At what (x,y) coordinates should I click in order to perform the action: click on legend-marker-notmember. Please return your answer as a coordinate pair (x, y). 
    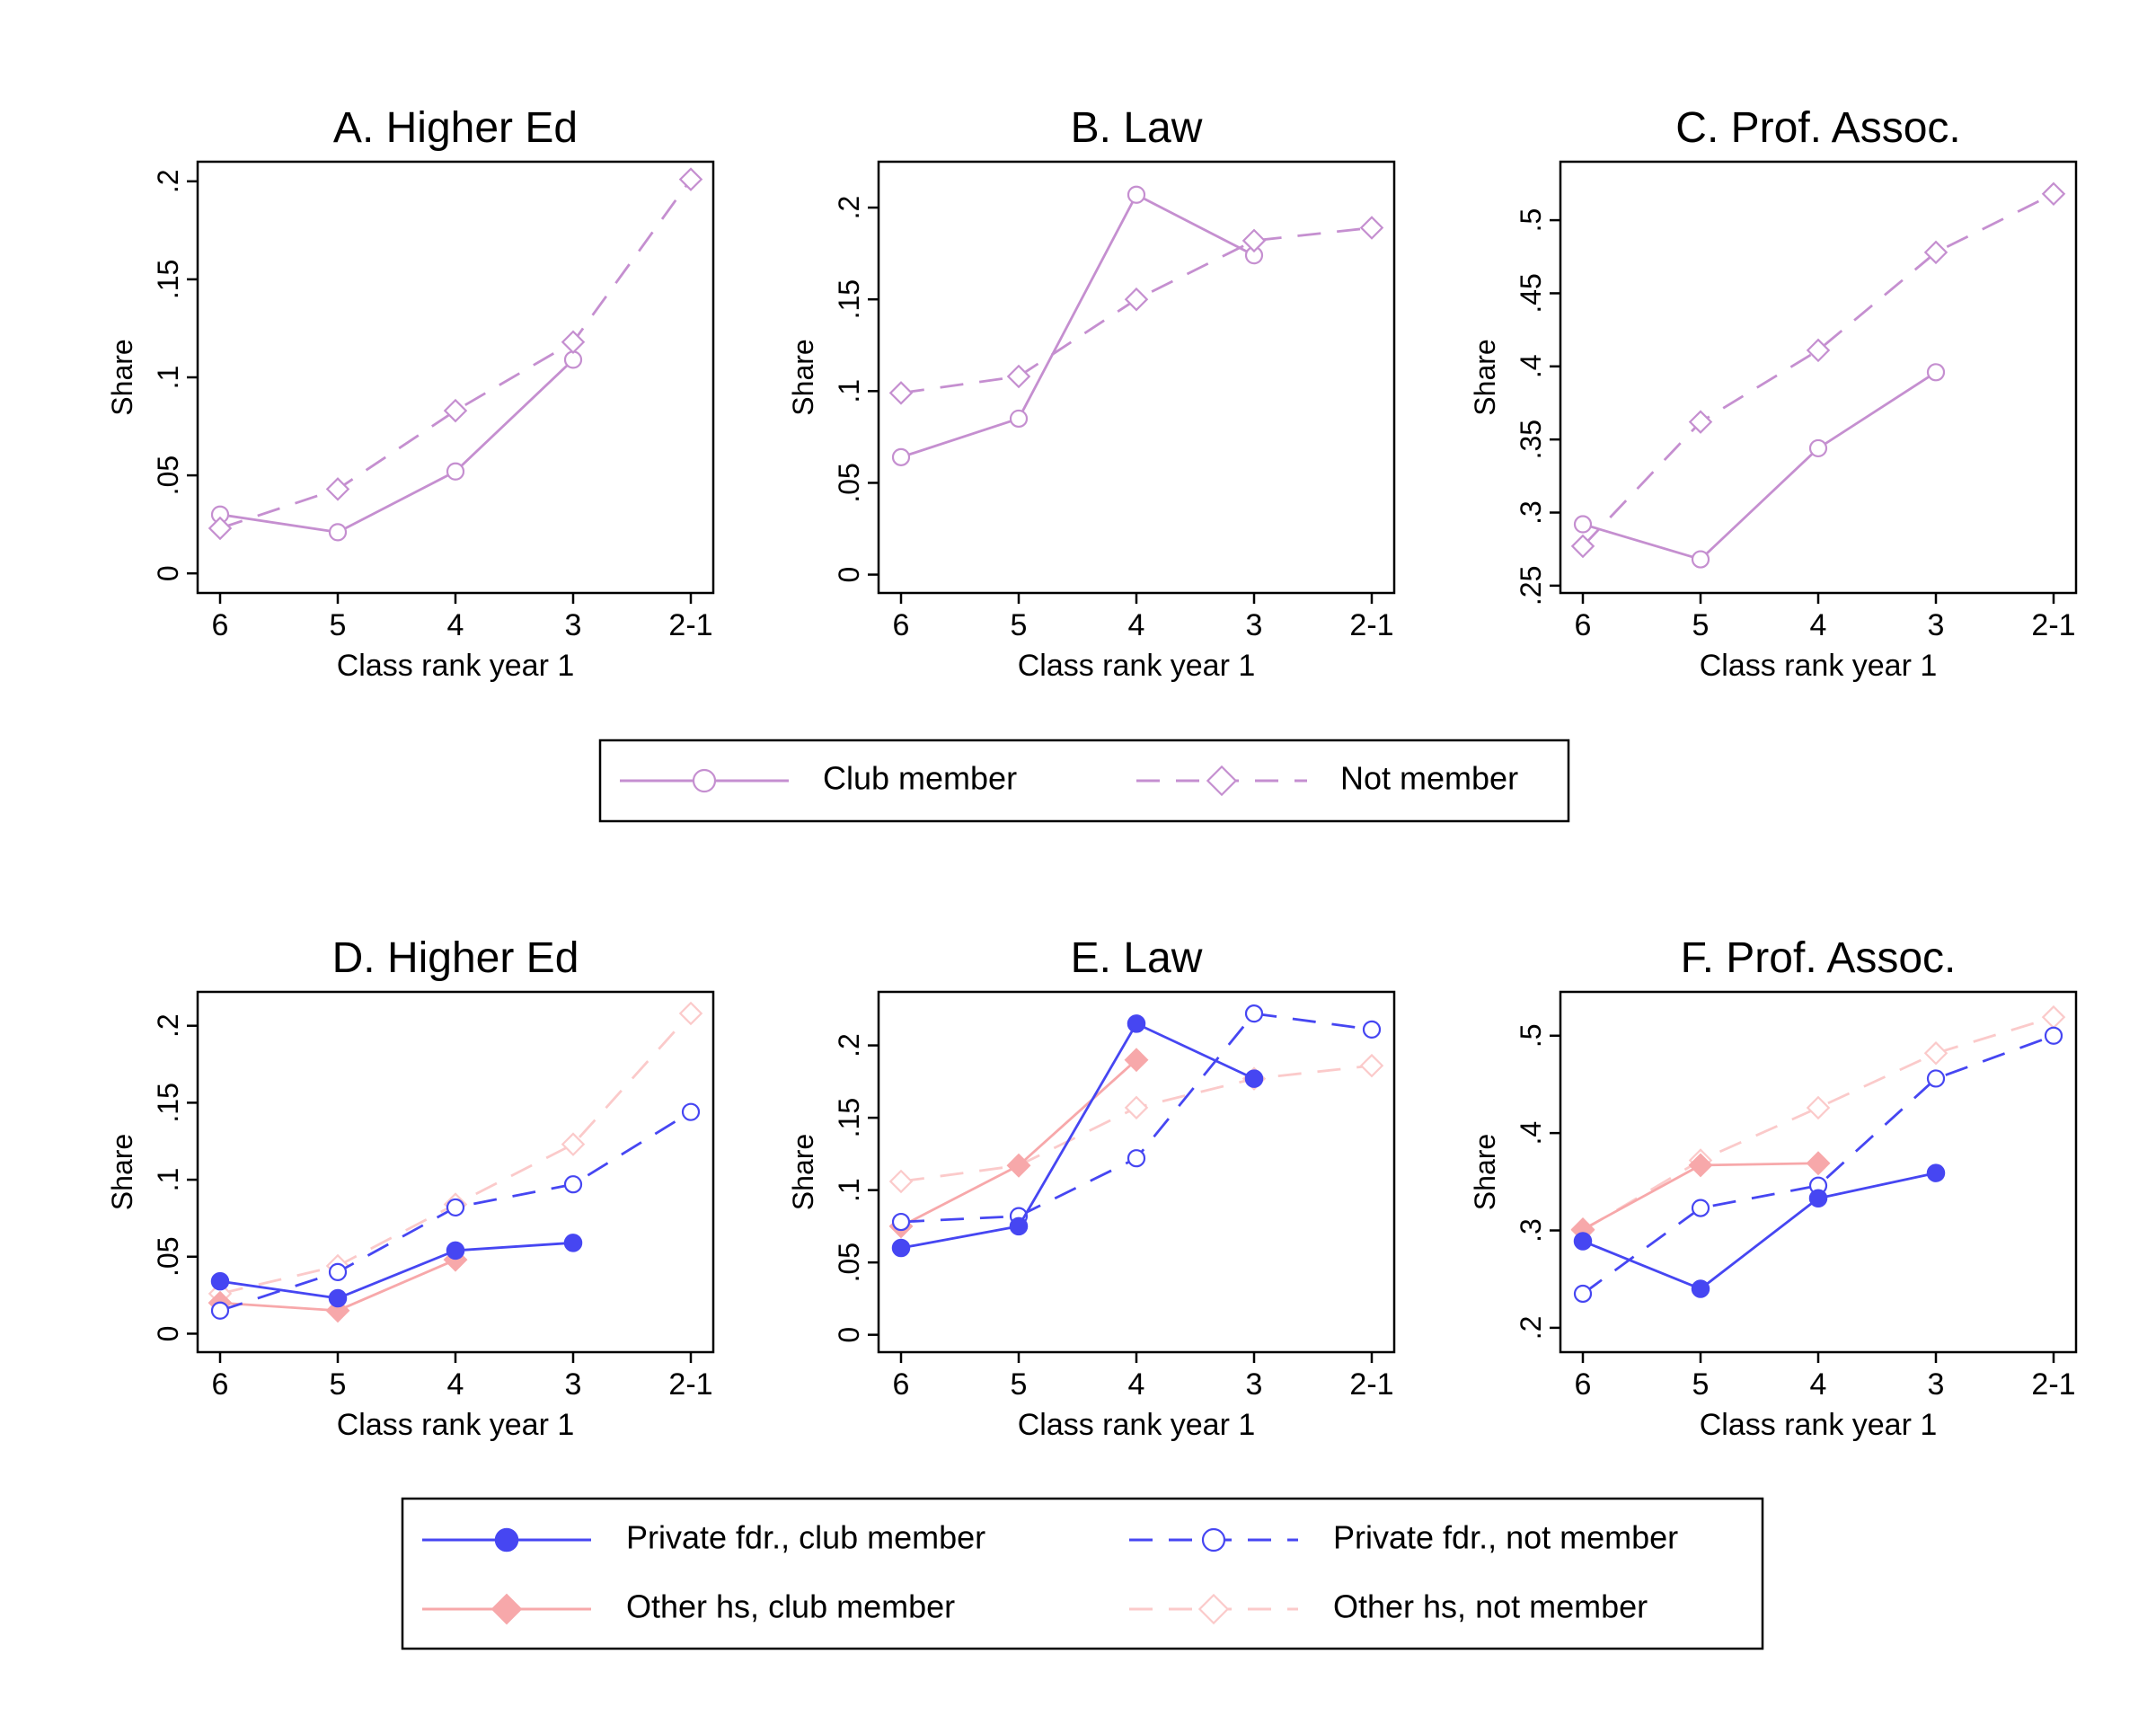
    Looking at the image, I should click on (1222, 781).